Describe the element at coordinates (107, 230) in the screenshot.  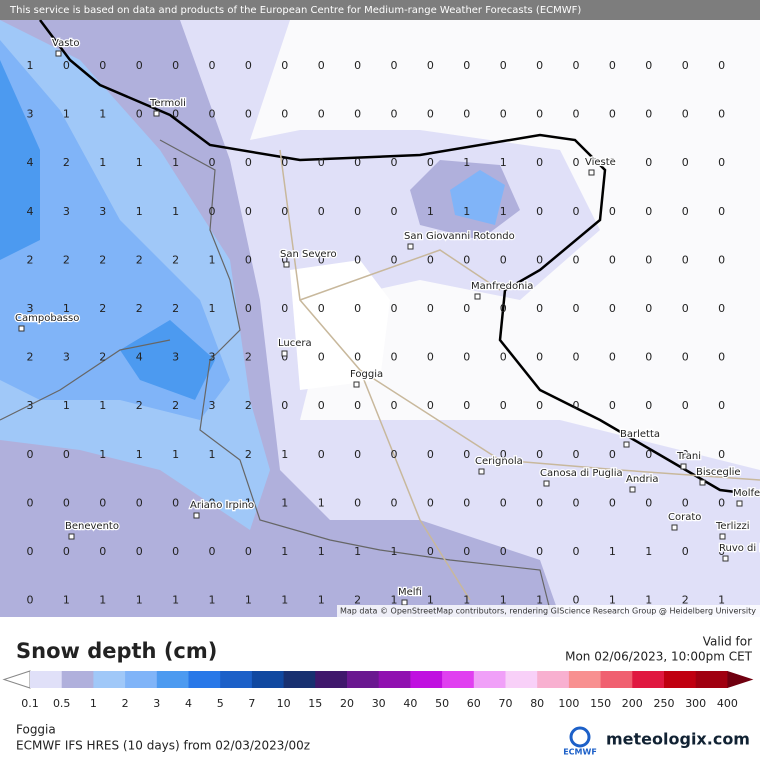
I see `snow-area` at that location.